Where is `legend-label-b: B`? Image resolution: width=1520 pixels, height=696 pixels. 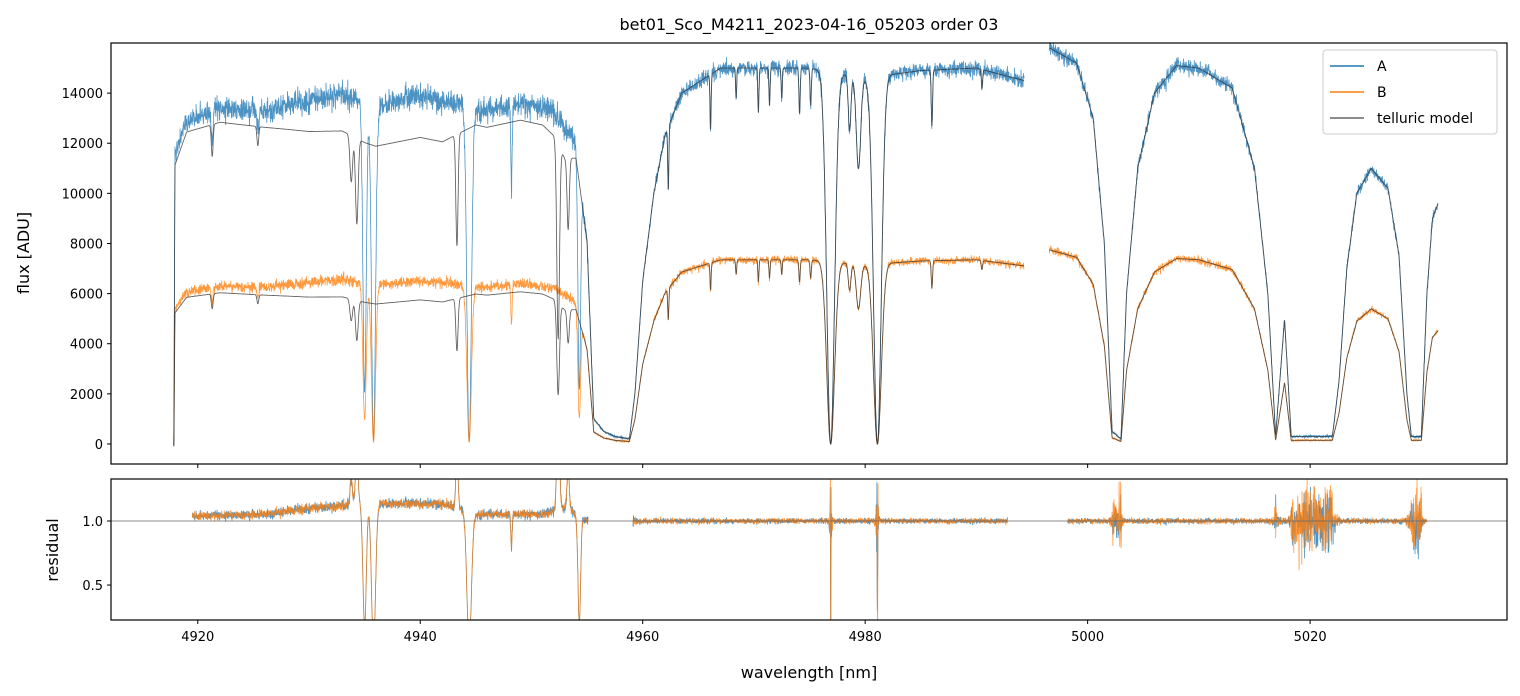 legend-label-b: B is located at coordinates (1382, 93).